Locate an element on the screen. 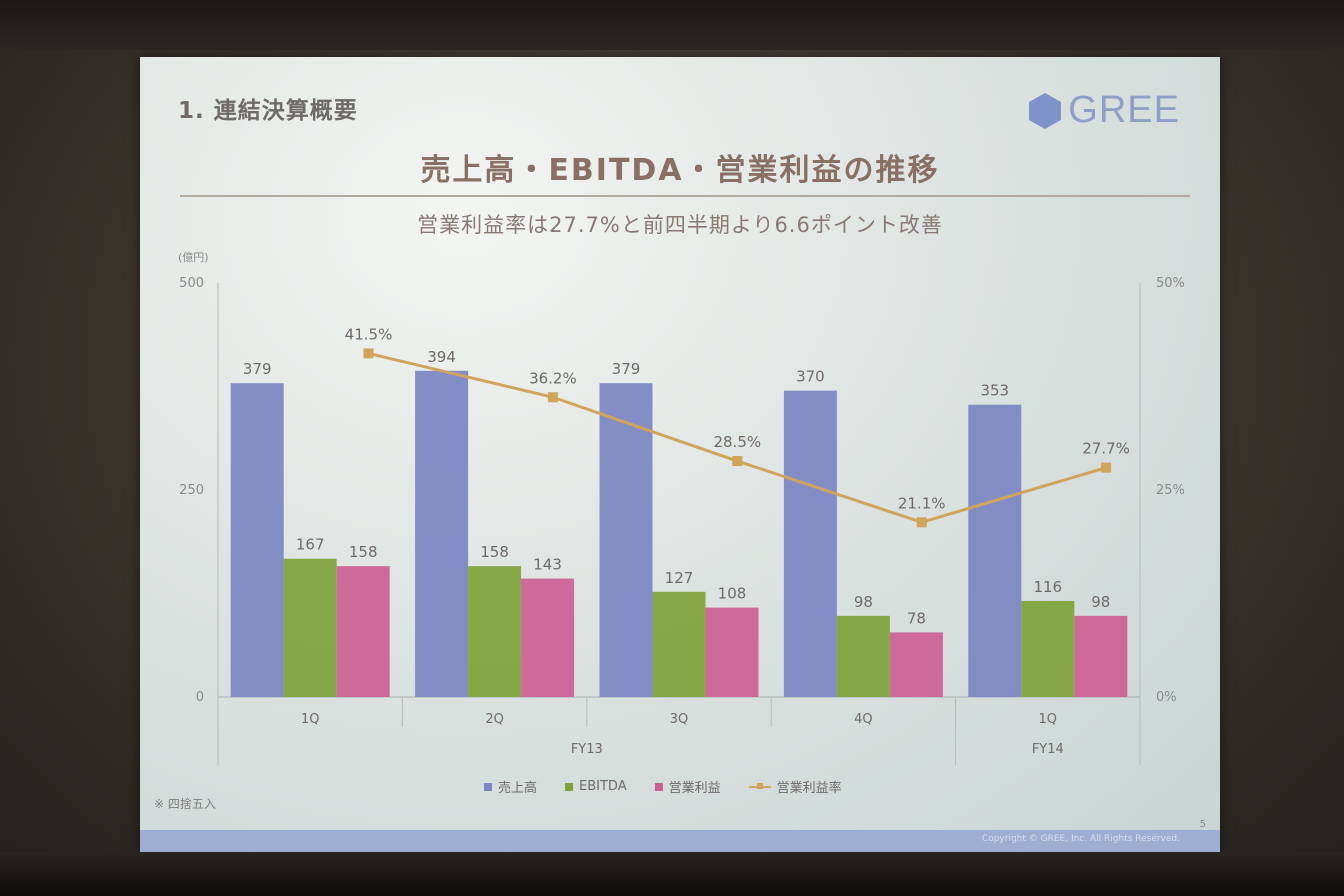  margin-line-series: 41.5% 36.2% 28.5% 21.1% 27.7% is located at coordinates (737, 426).